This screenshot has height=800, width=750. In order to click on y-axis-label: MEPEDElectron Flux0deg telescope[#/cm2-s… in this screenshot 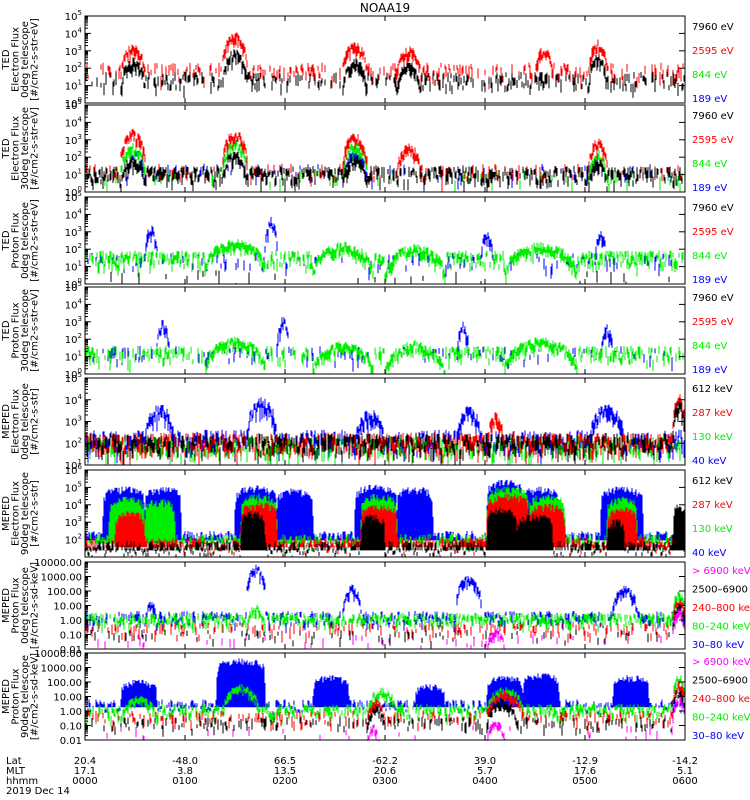, I will do `click(21, 421)`.